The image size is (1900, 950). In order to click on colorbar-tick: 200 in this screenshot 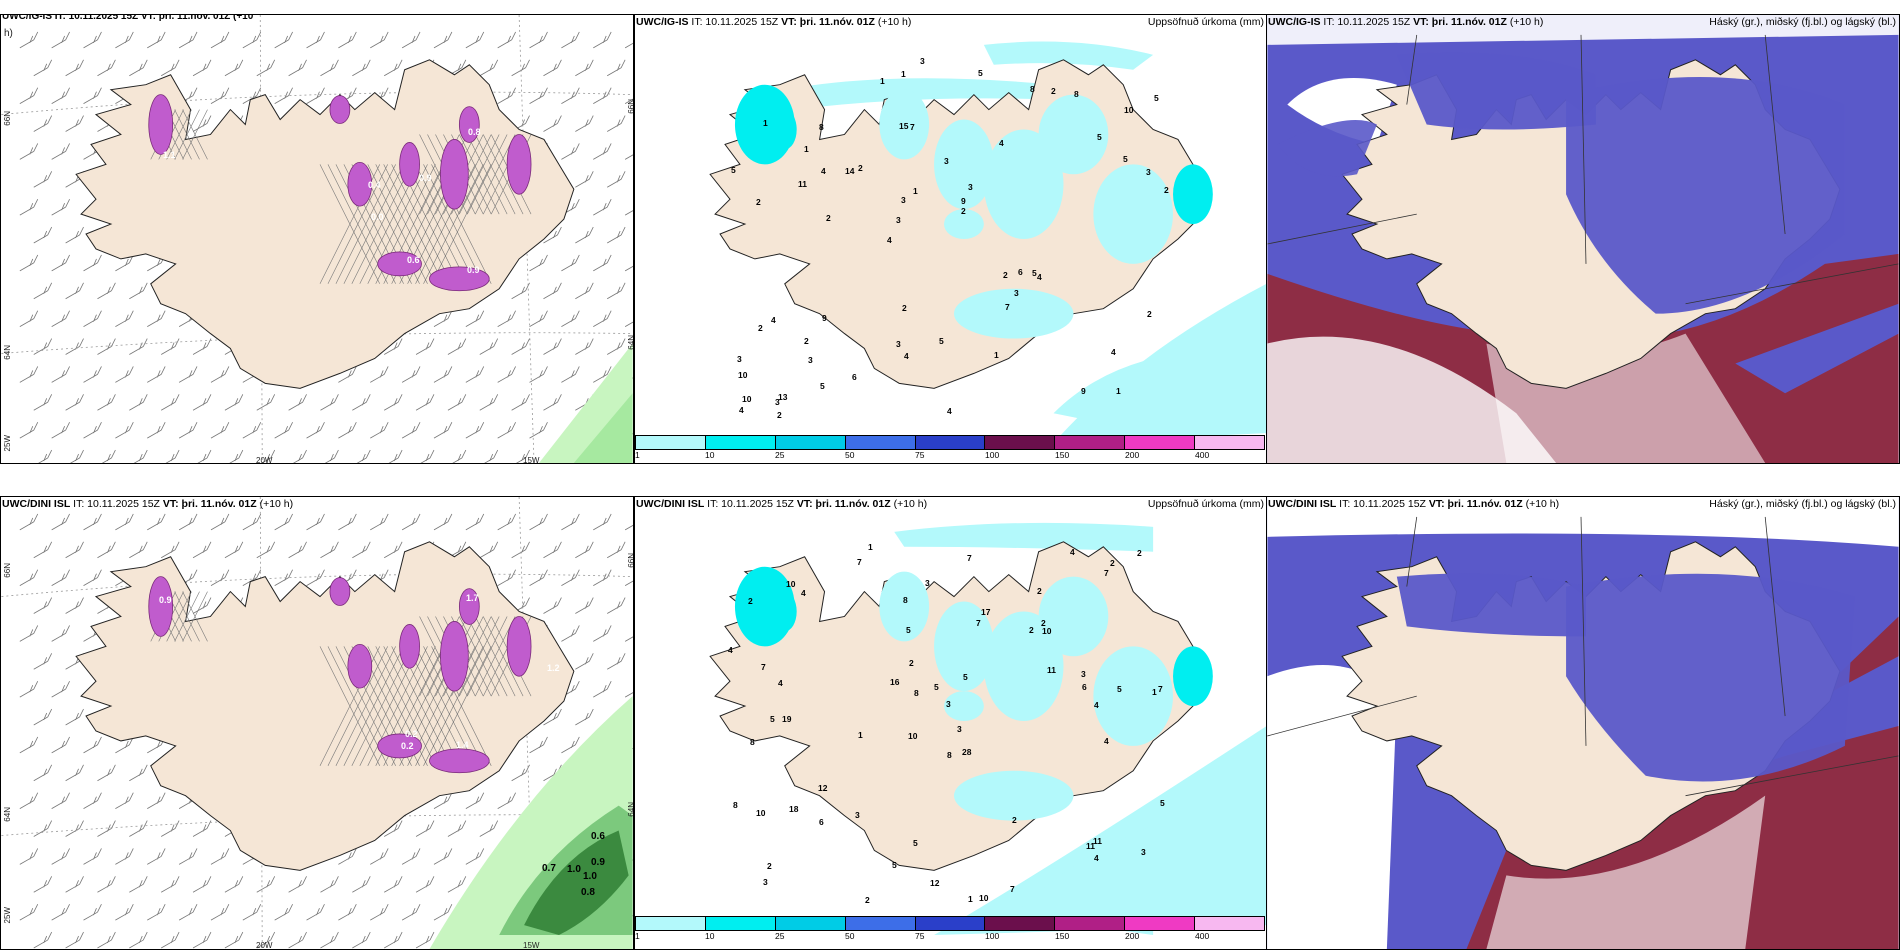, I will do `click(1132, 936)`.